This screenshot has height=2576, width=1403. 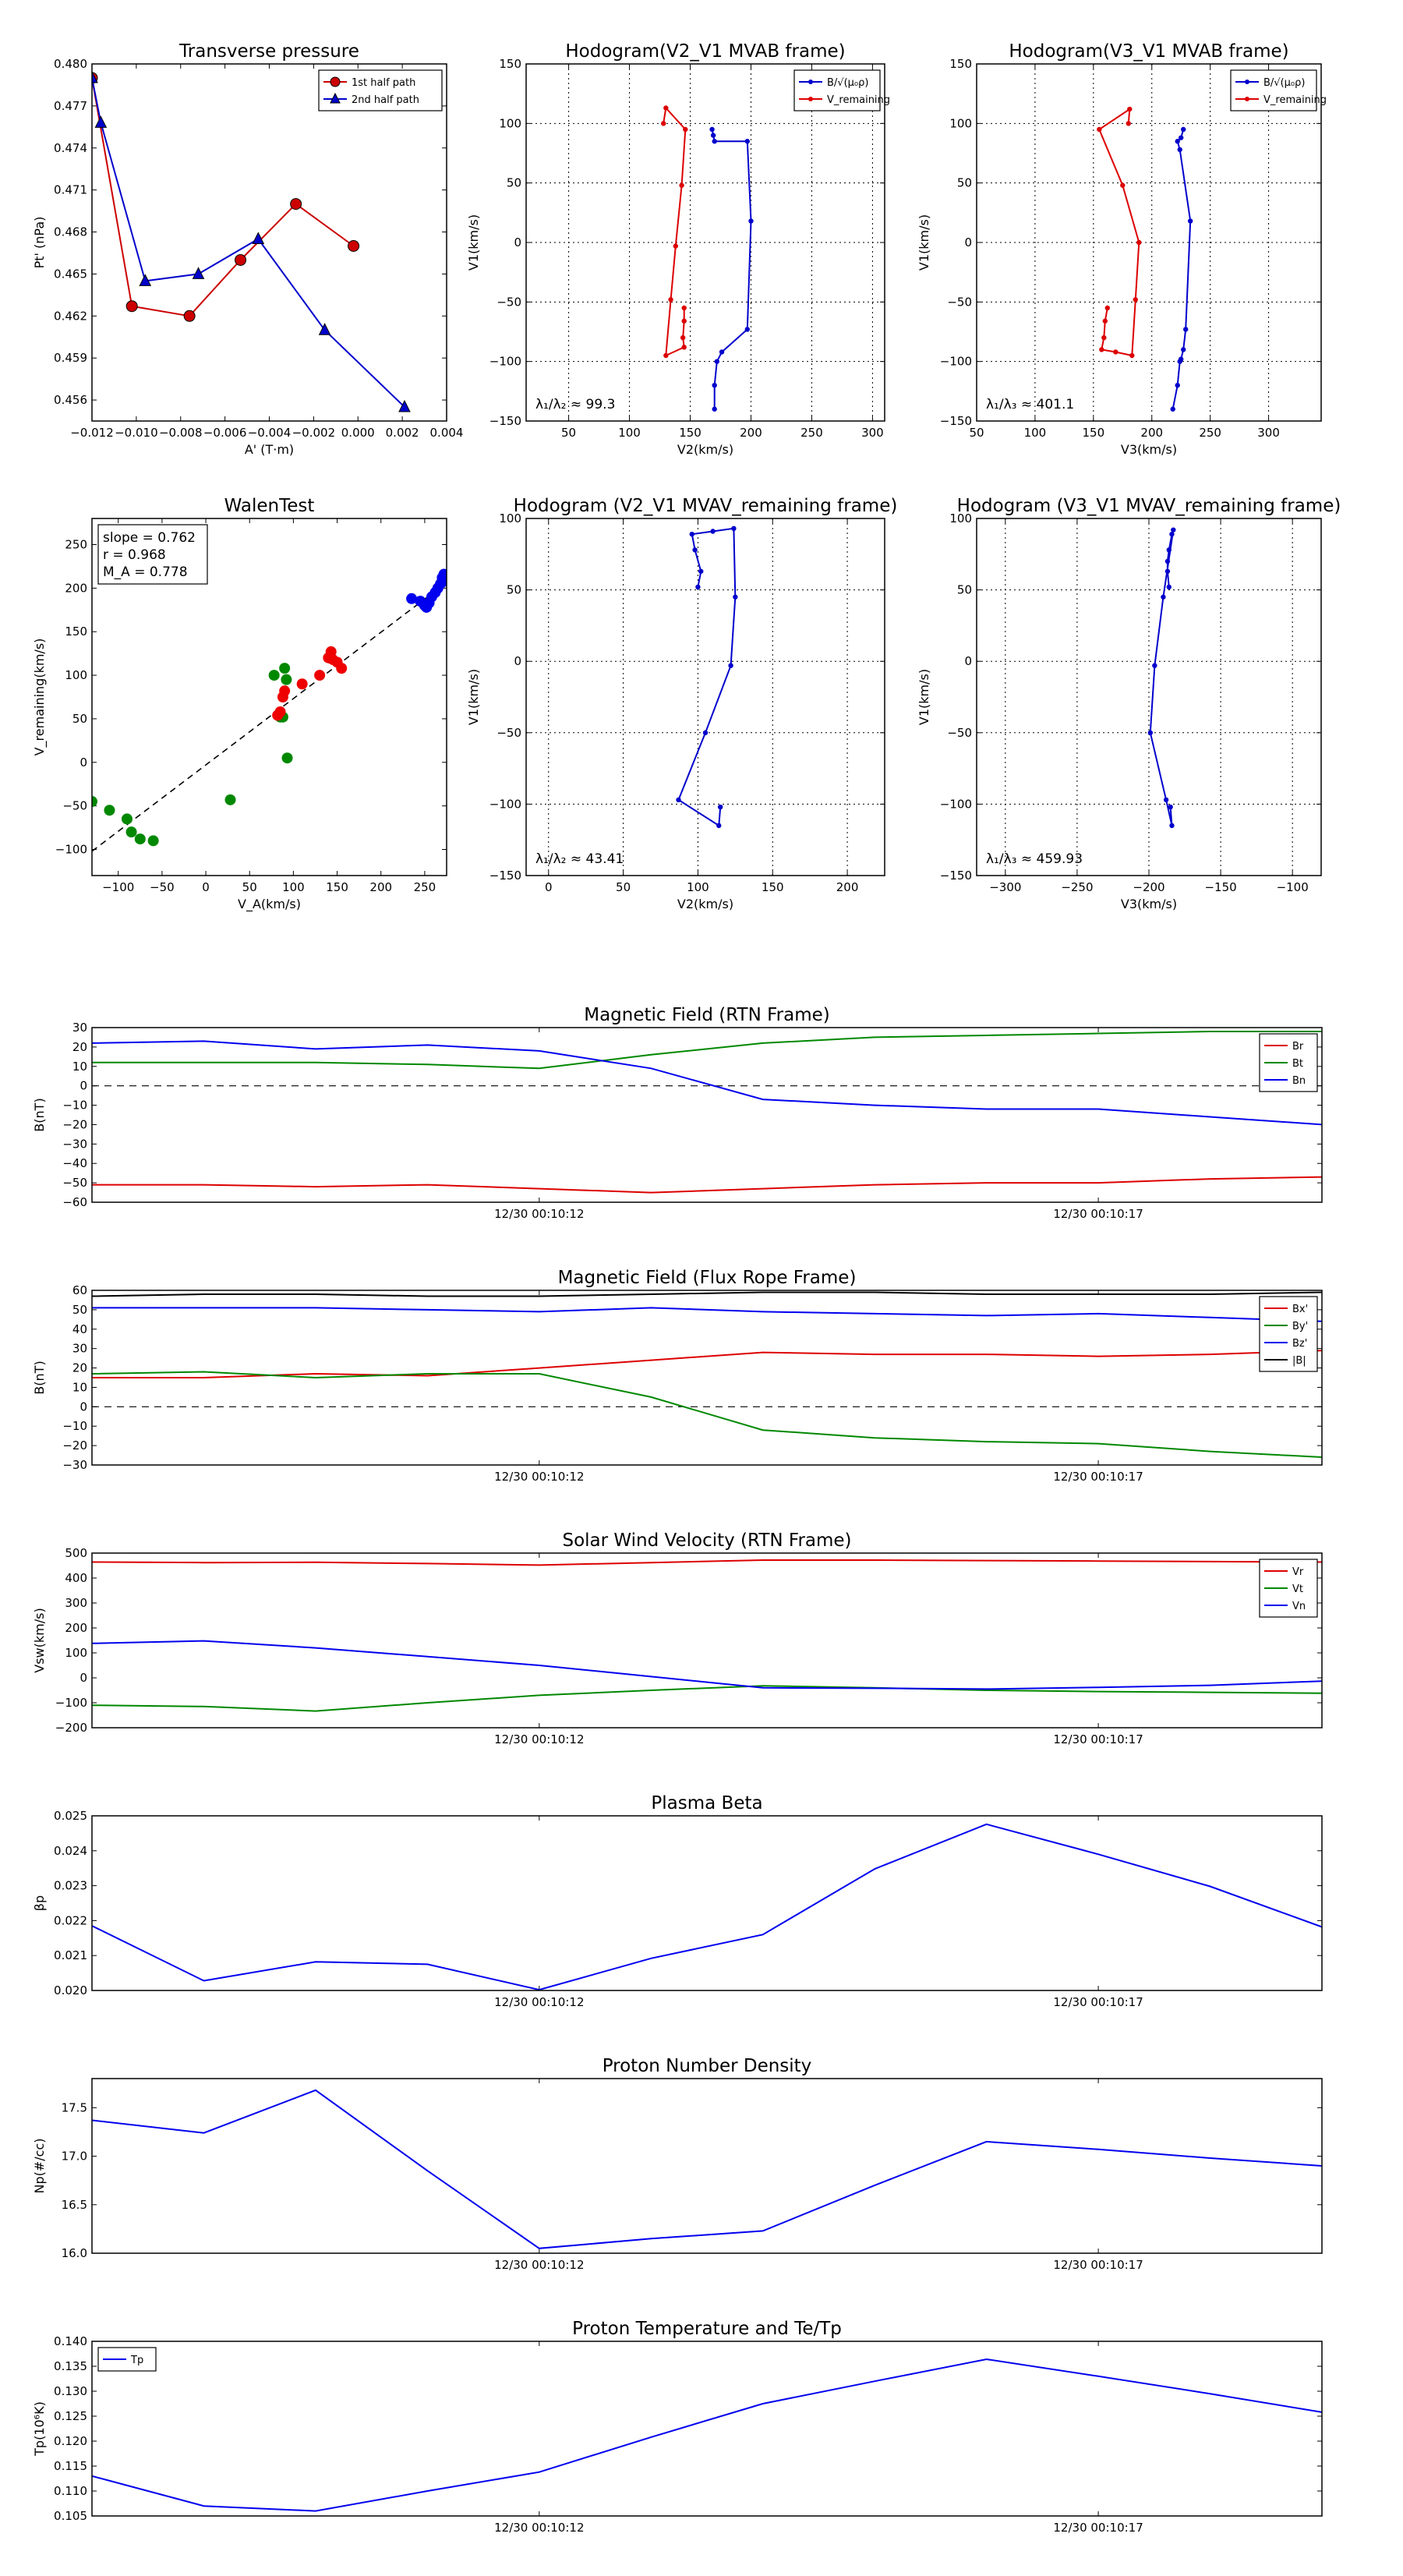 I want to click on y-tick-label: 0.120, so click(x=70, y=2441).